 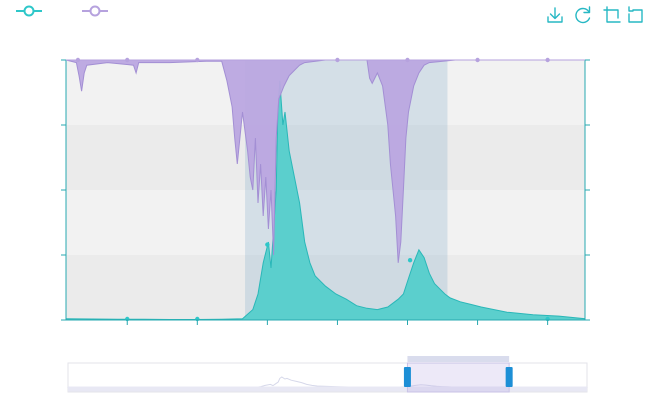 I want to click on restore-button, so click(x=583, y=15).